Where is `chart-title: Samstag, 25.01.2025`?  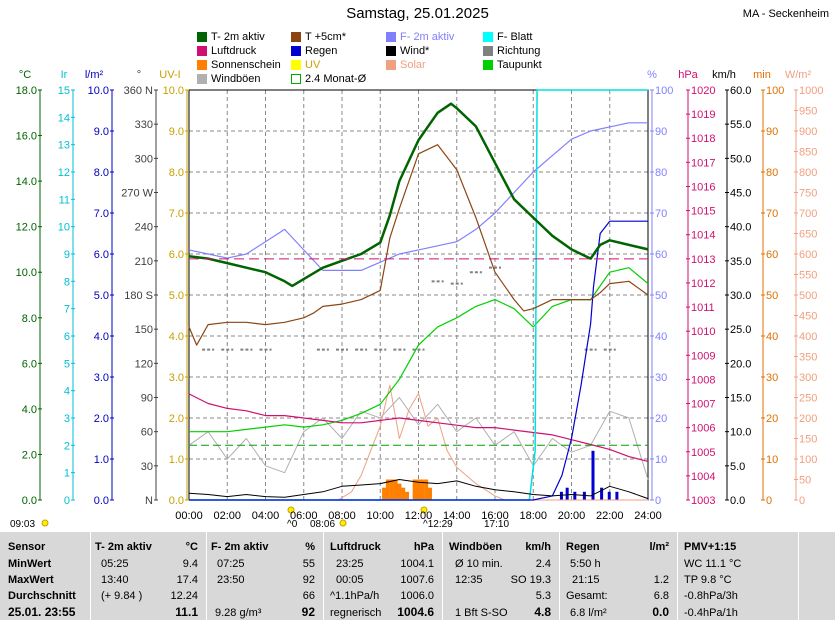
chart-title: Samstag, 25.01.2025 is located at coordinates (417, 13).